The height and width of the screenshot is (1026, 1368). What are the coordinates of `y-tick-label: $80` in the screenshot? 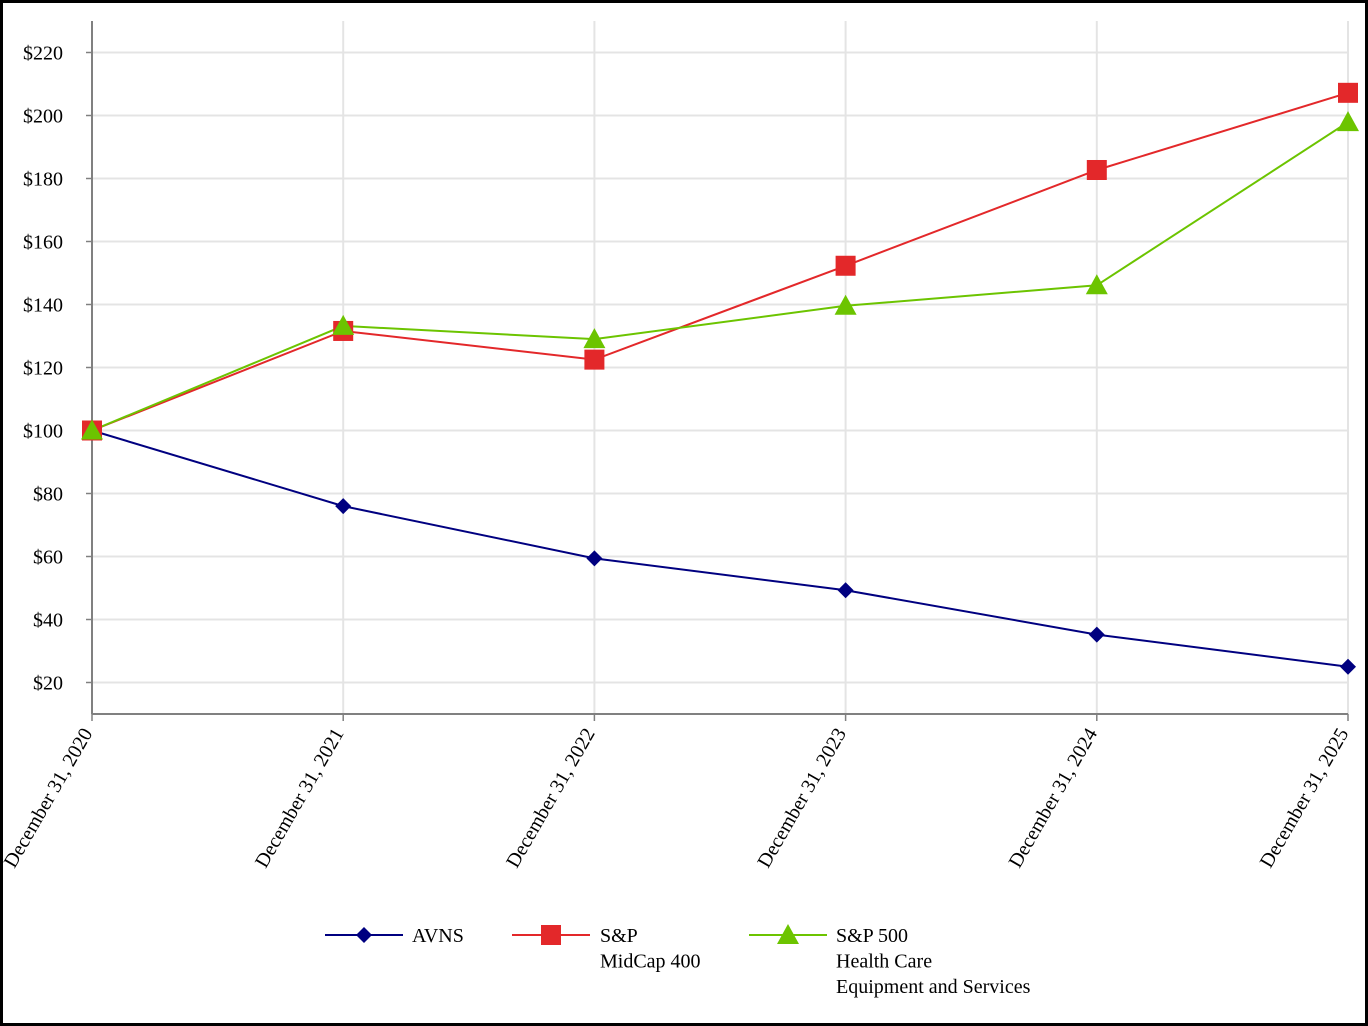 It's located at (48, 495).